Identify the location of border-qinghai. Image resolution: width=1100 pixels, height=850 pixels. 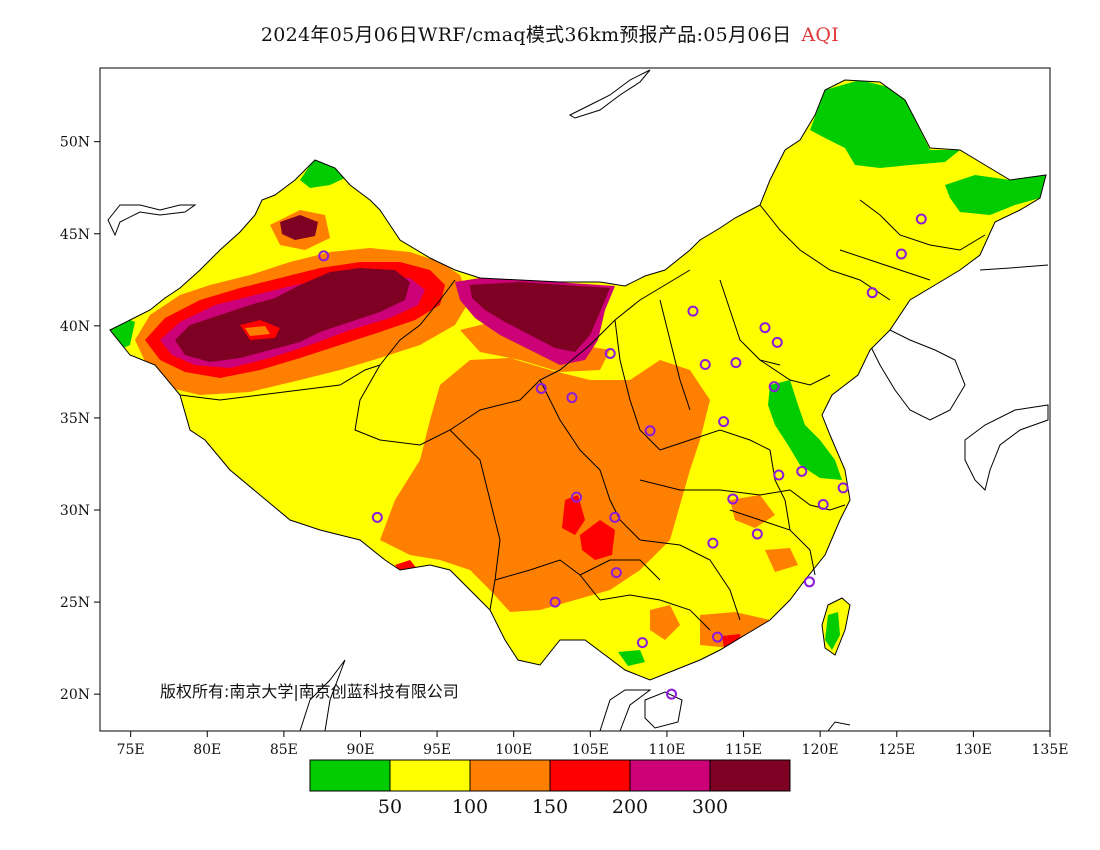
(457, 405).